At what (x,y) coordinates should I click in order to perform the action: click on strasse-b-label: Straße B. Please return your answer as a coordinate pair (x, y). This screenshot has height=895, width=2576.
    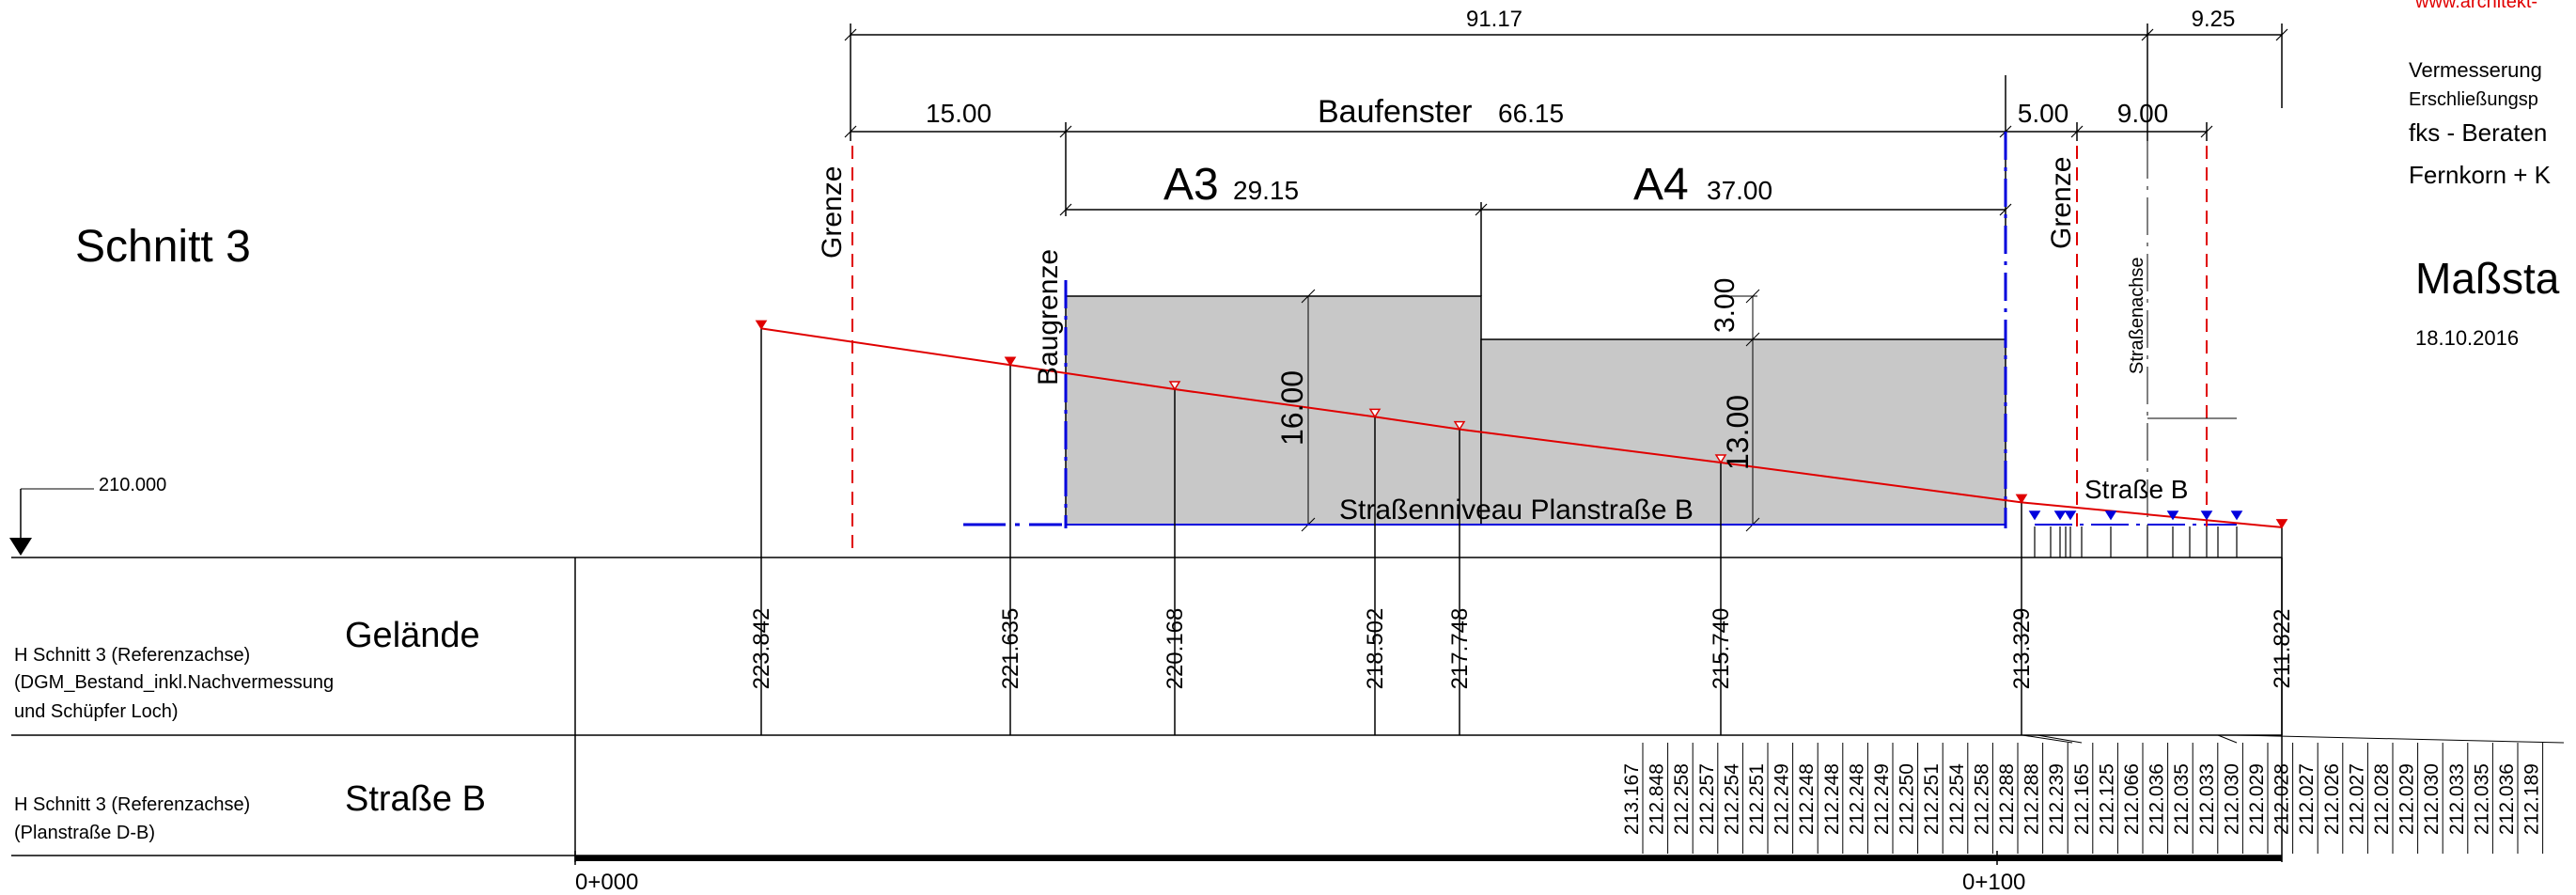
    Looking at the image, I should click on (2136, 489).